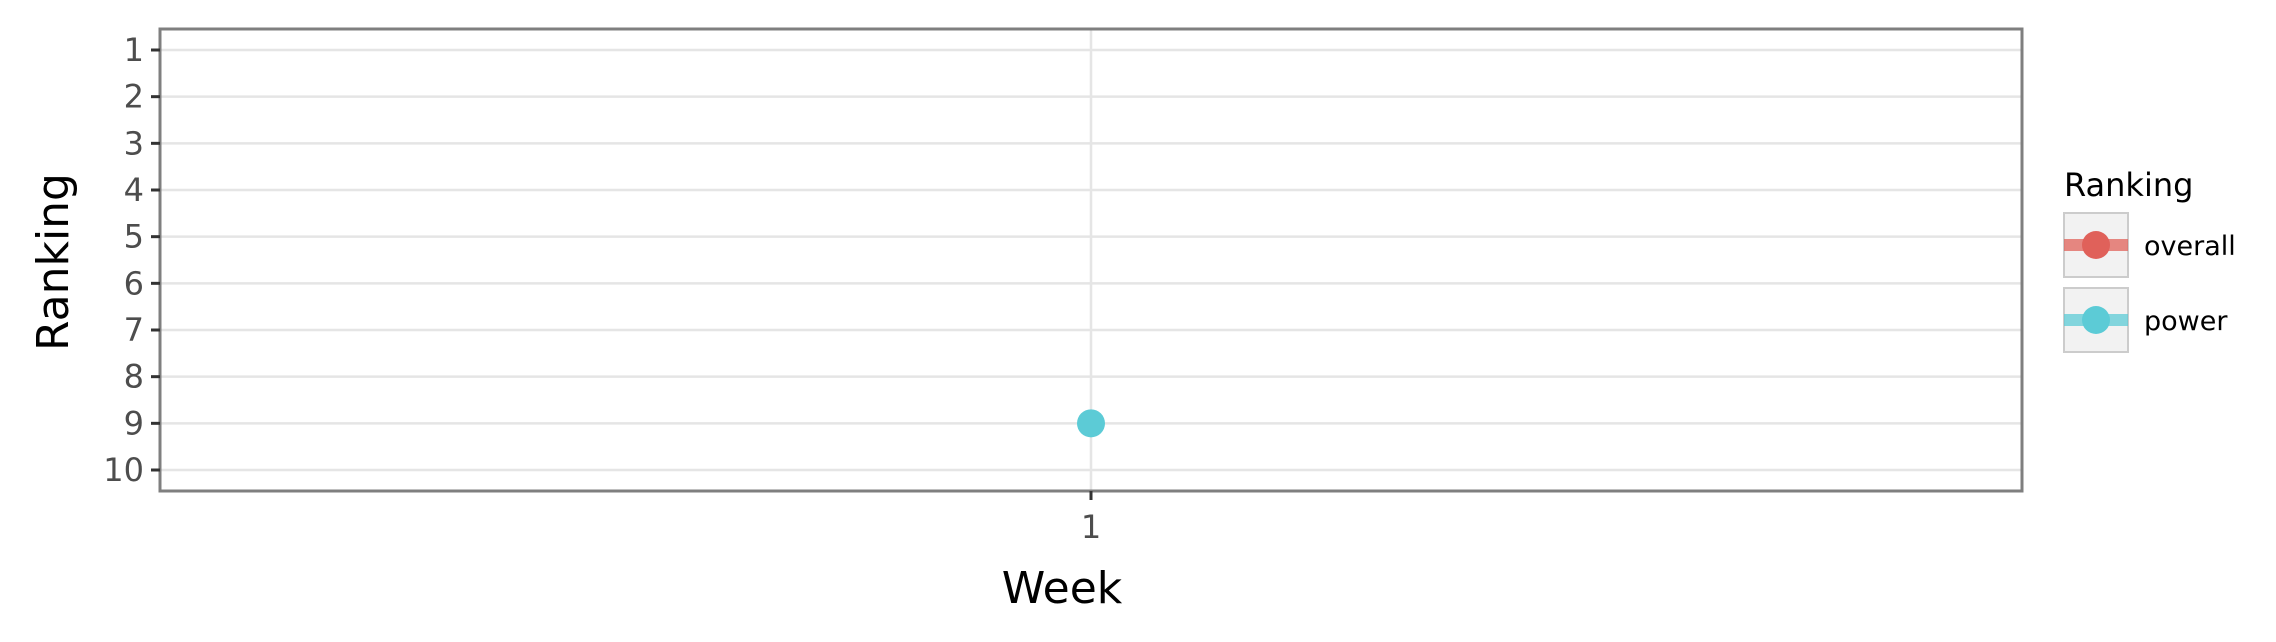 Image resolution: width=2276 pixels, height=642 pixels. What do you see at coordinates (134, 237) in the screenshot?
I see `y-tick-label: 5` at bounding box center [134, 237].